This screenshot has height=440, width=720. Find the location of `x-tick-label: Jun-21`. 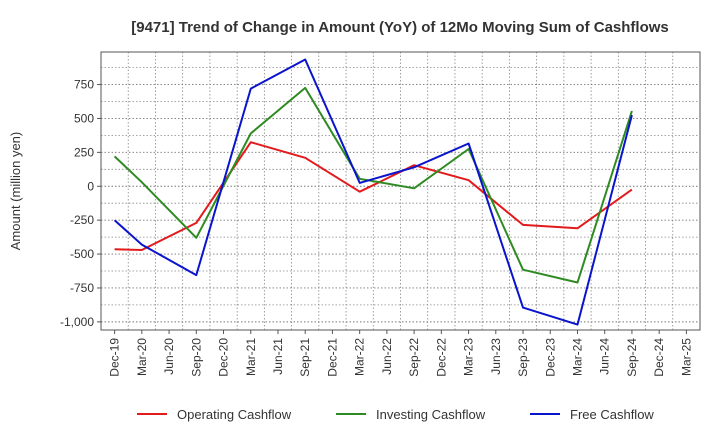

x-tick-label: Jun-21 is located at coordinates (278, 356).